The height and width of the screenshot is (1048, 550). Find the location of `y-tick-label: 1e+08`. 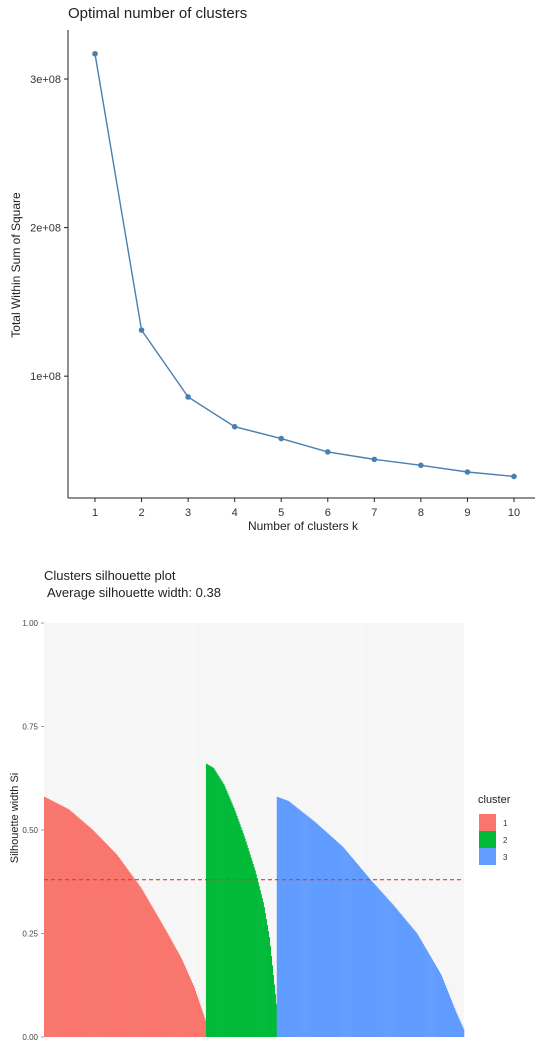

y-tick-label: 1e+08 is located at coordinates (45, 377).